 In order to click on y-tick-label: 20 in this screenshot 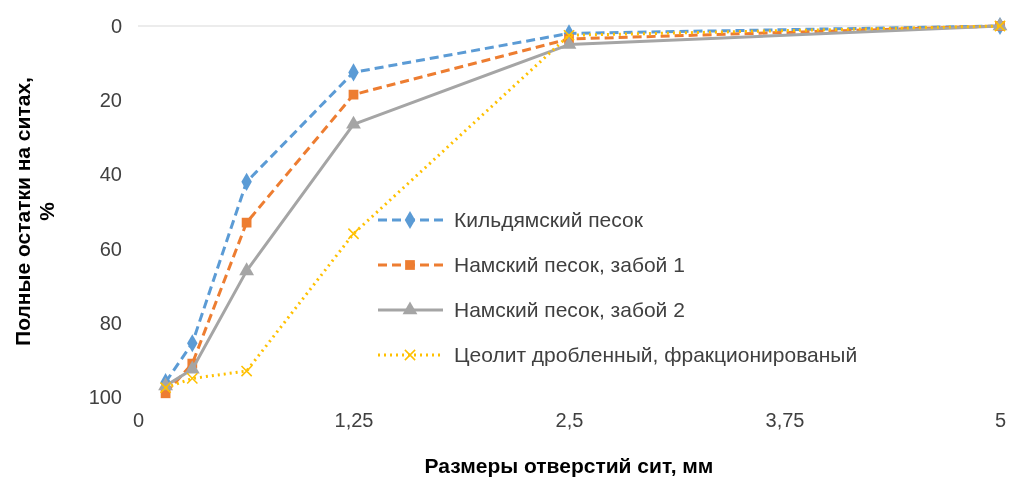, I will do `click(110, 100)`.